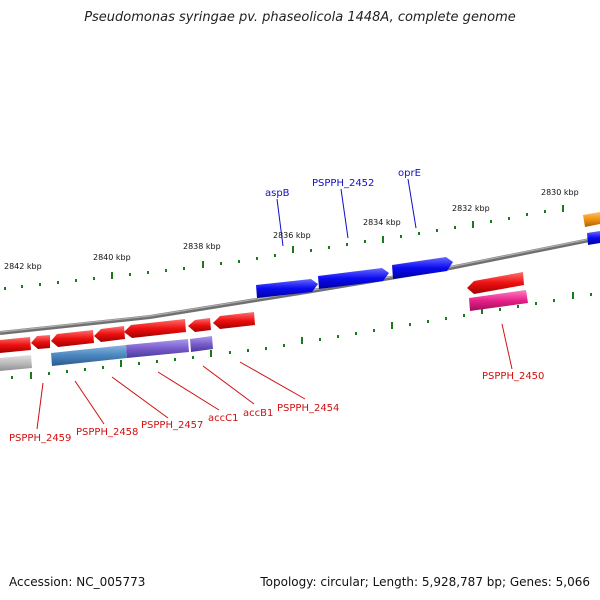  What do you see at coordinates (560, 192) in the screenshot?
I see `axis-label-2830: 2830 kbp` at bounding box center [560, 192].